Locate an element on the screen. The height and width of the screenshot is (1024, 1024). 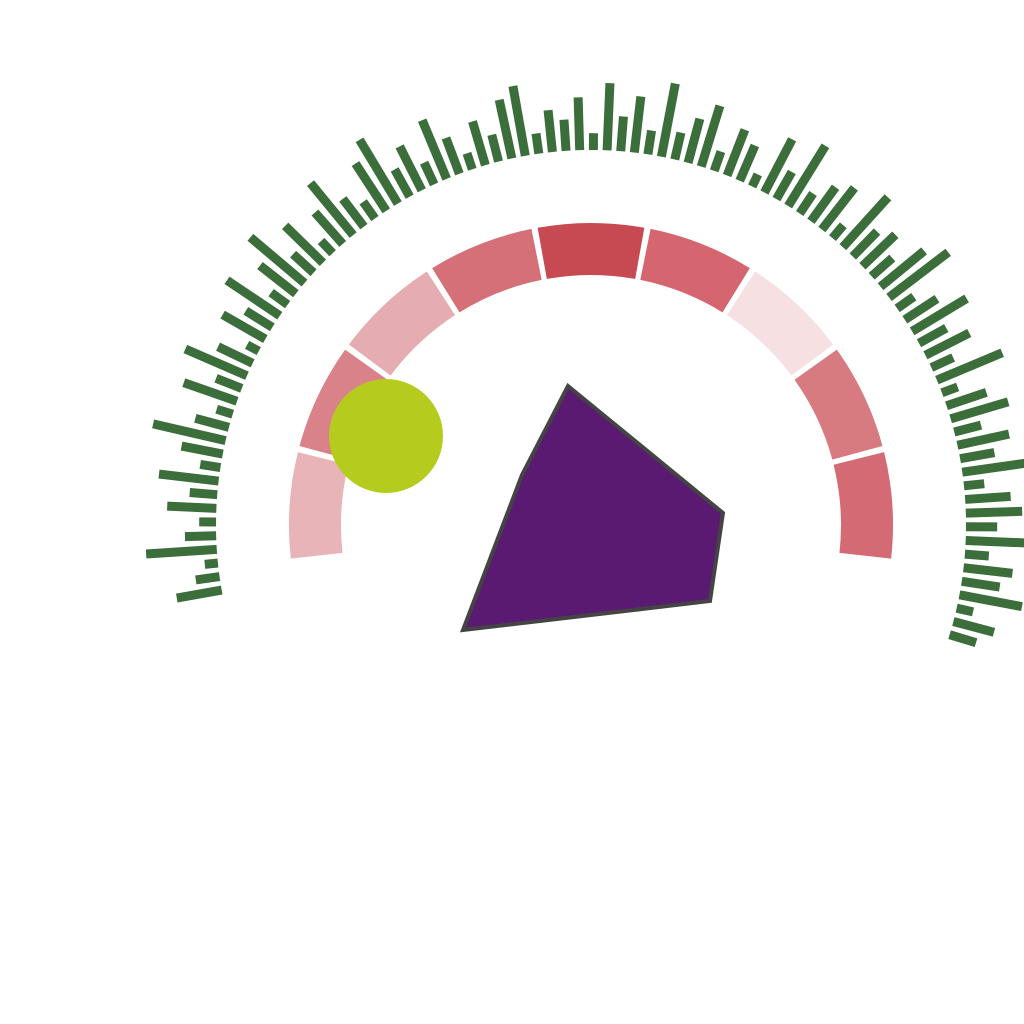
pointer-polygon is located at coordinates (592, 507).